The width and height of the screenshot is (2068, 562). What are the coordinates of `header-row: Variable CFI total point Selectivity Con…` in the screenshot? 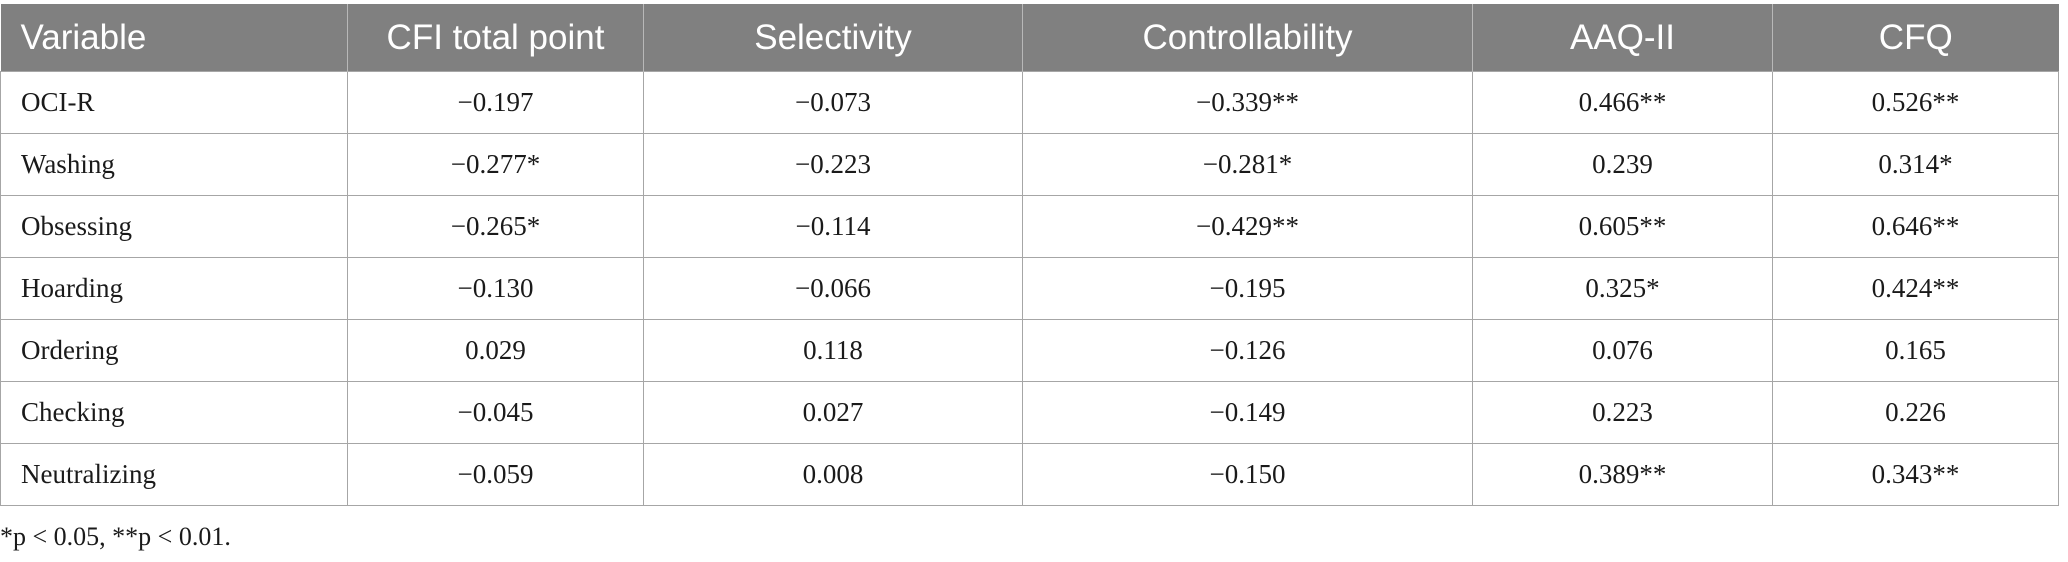 It's located at (1029, 38).